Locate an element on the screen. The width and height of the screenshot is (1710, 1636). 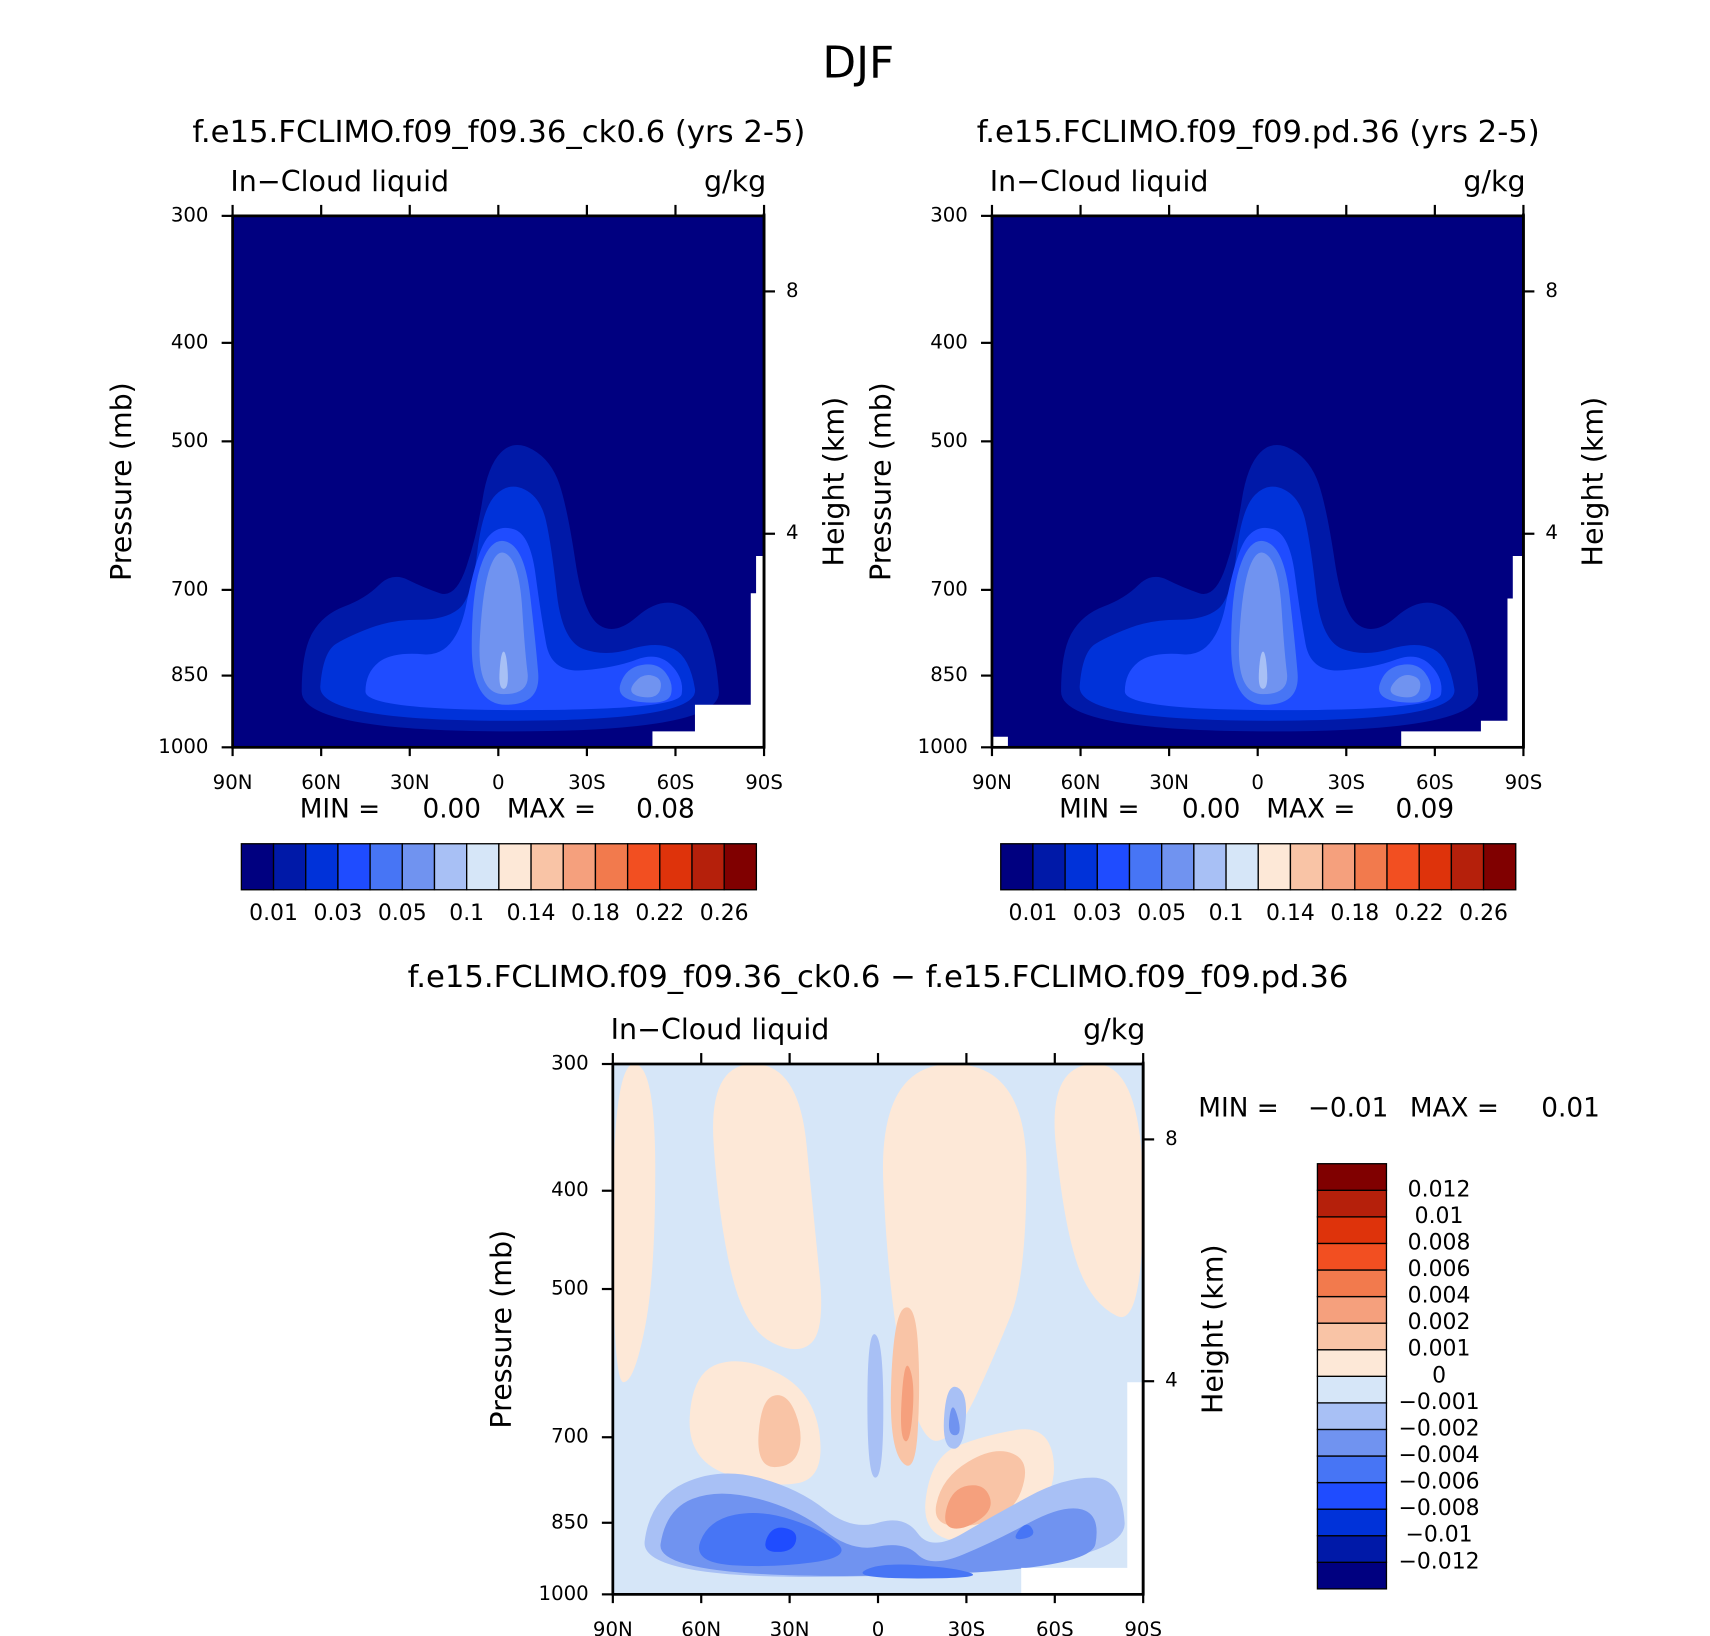
min-caption: MIN = is located at coordinates (1099, 809).